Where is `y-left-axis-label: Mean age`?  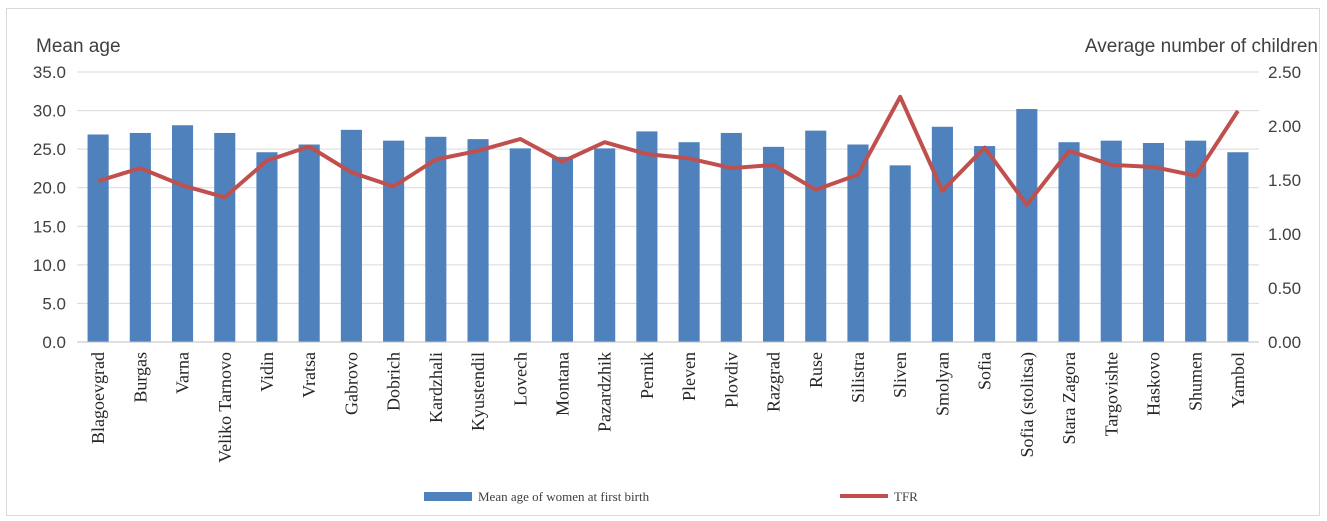
y-left-axis-label: Mean age is located at coordinates (78, 46).